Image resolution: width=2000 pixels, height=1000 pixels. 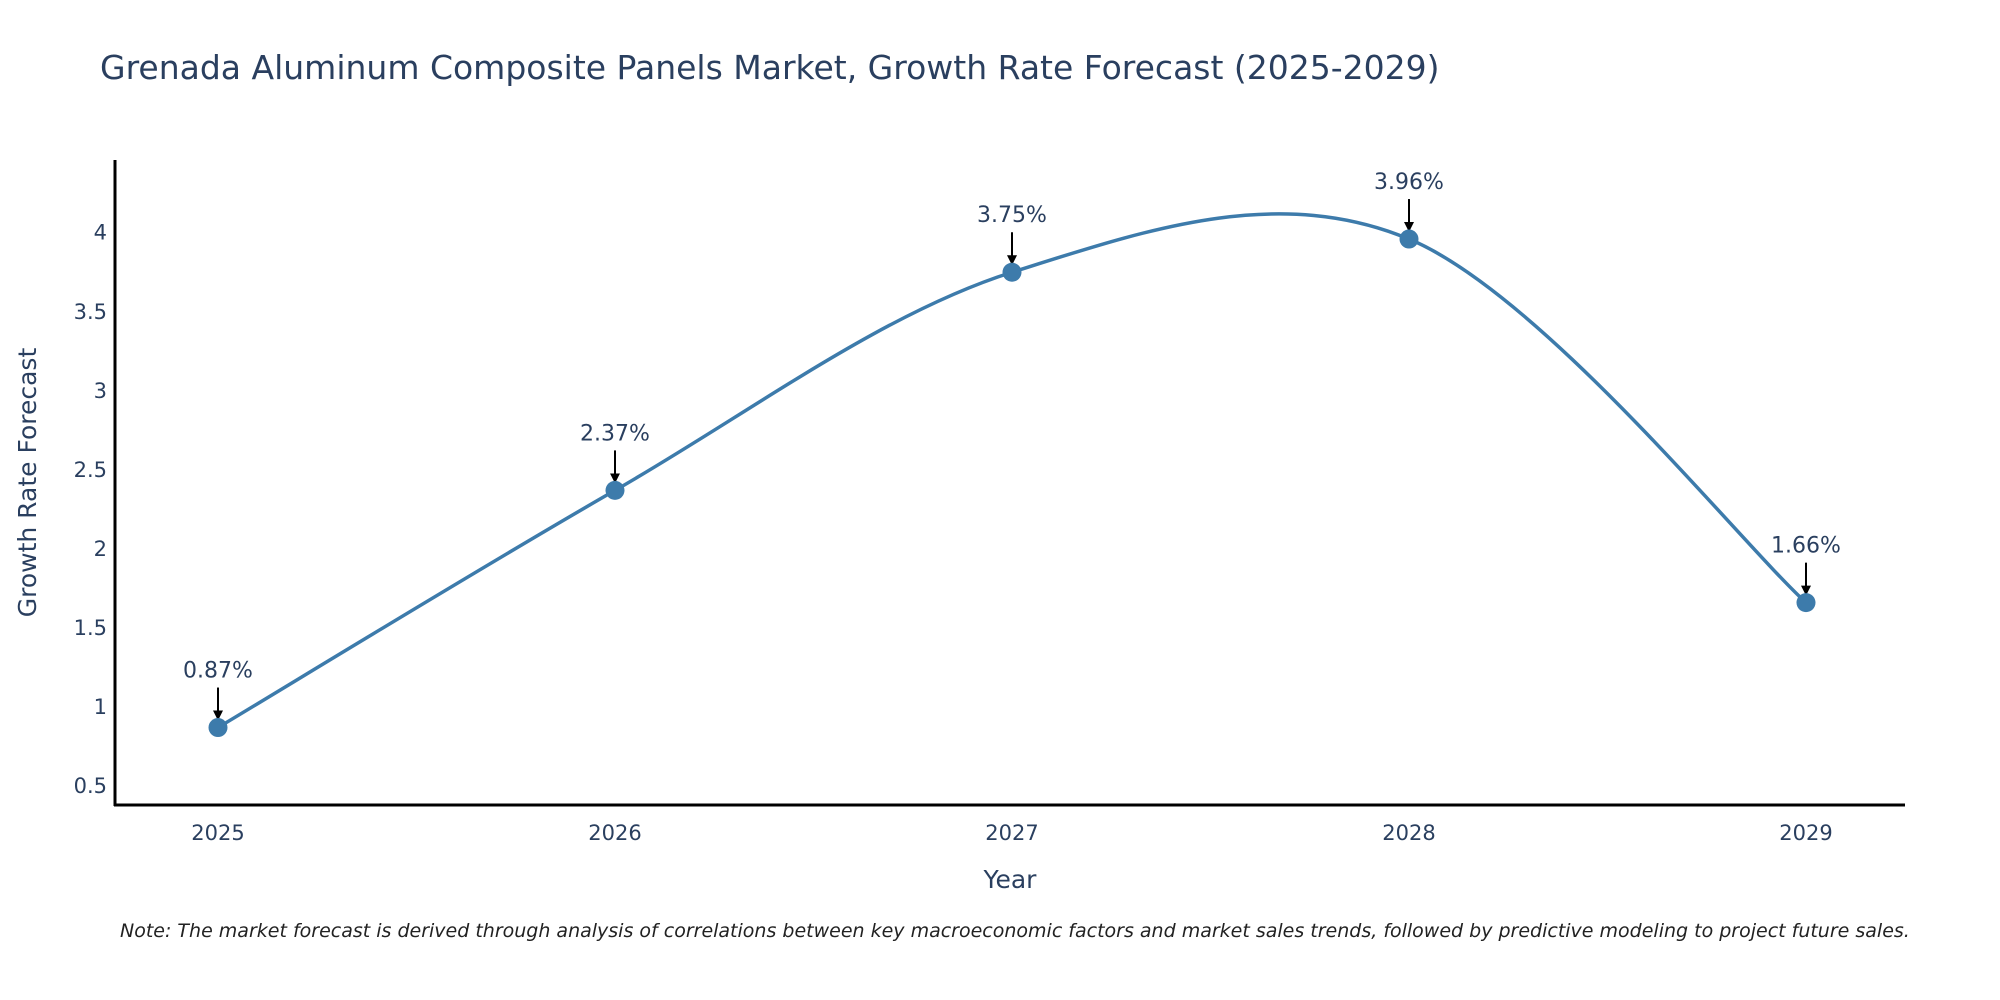 What do you see at coordinates (1806, 546) in the screenshot?
I see `data-label: 1.66%` at bounding box center [1806, 546].